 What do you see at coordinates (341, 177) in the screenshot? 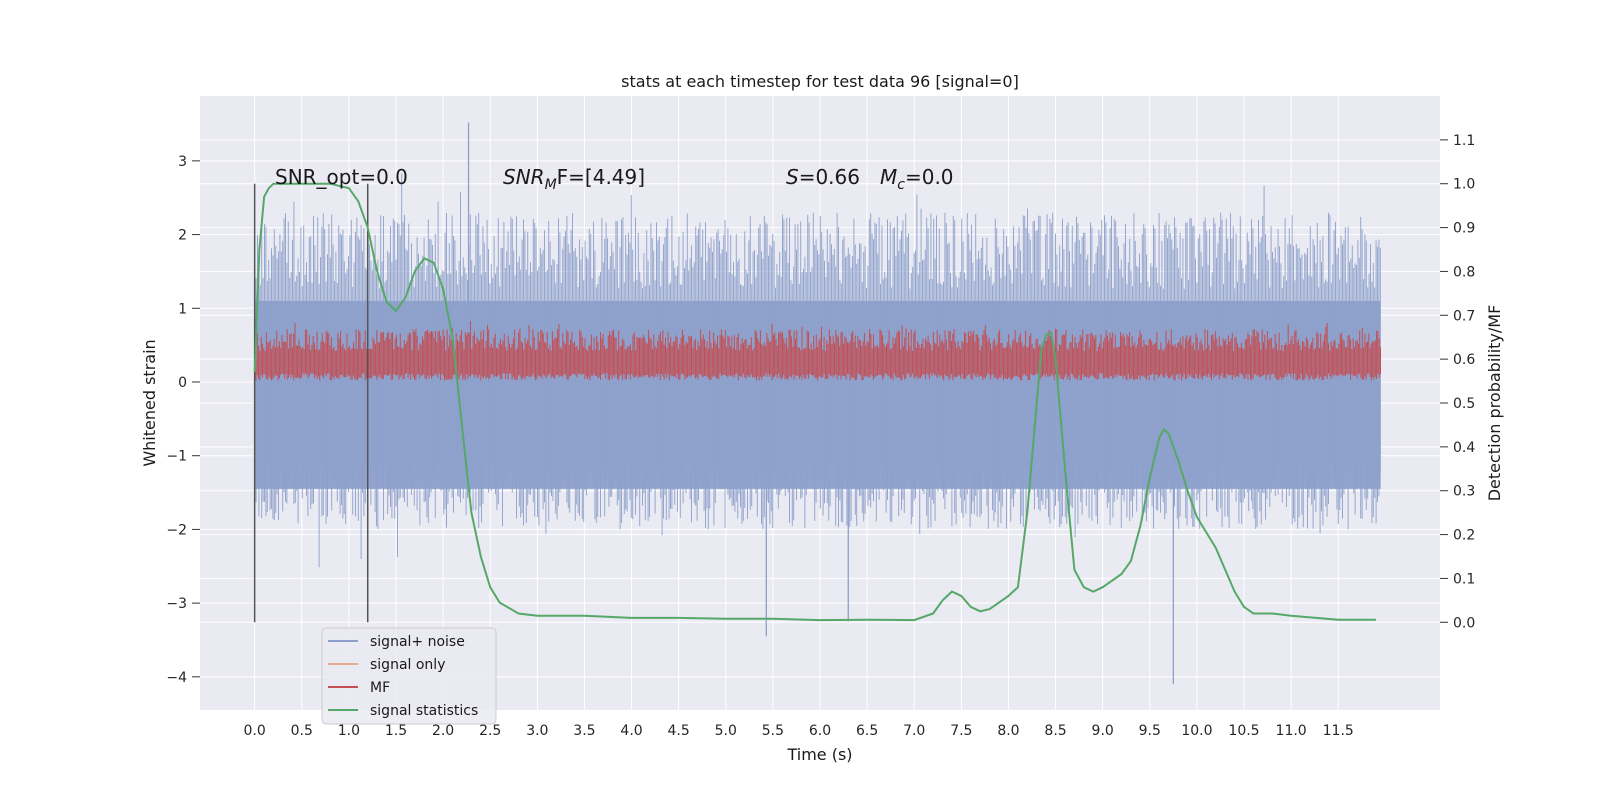
I see `annotation-snr-opt: SNR_opt=0.0` at bounding box center [341, 177].